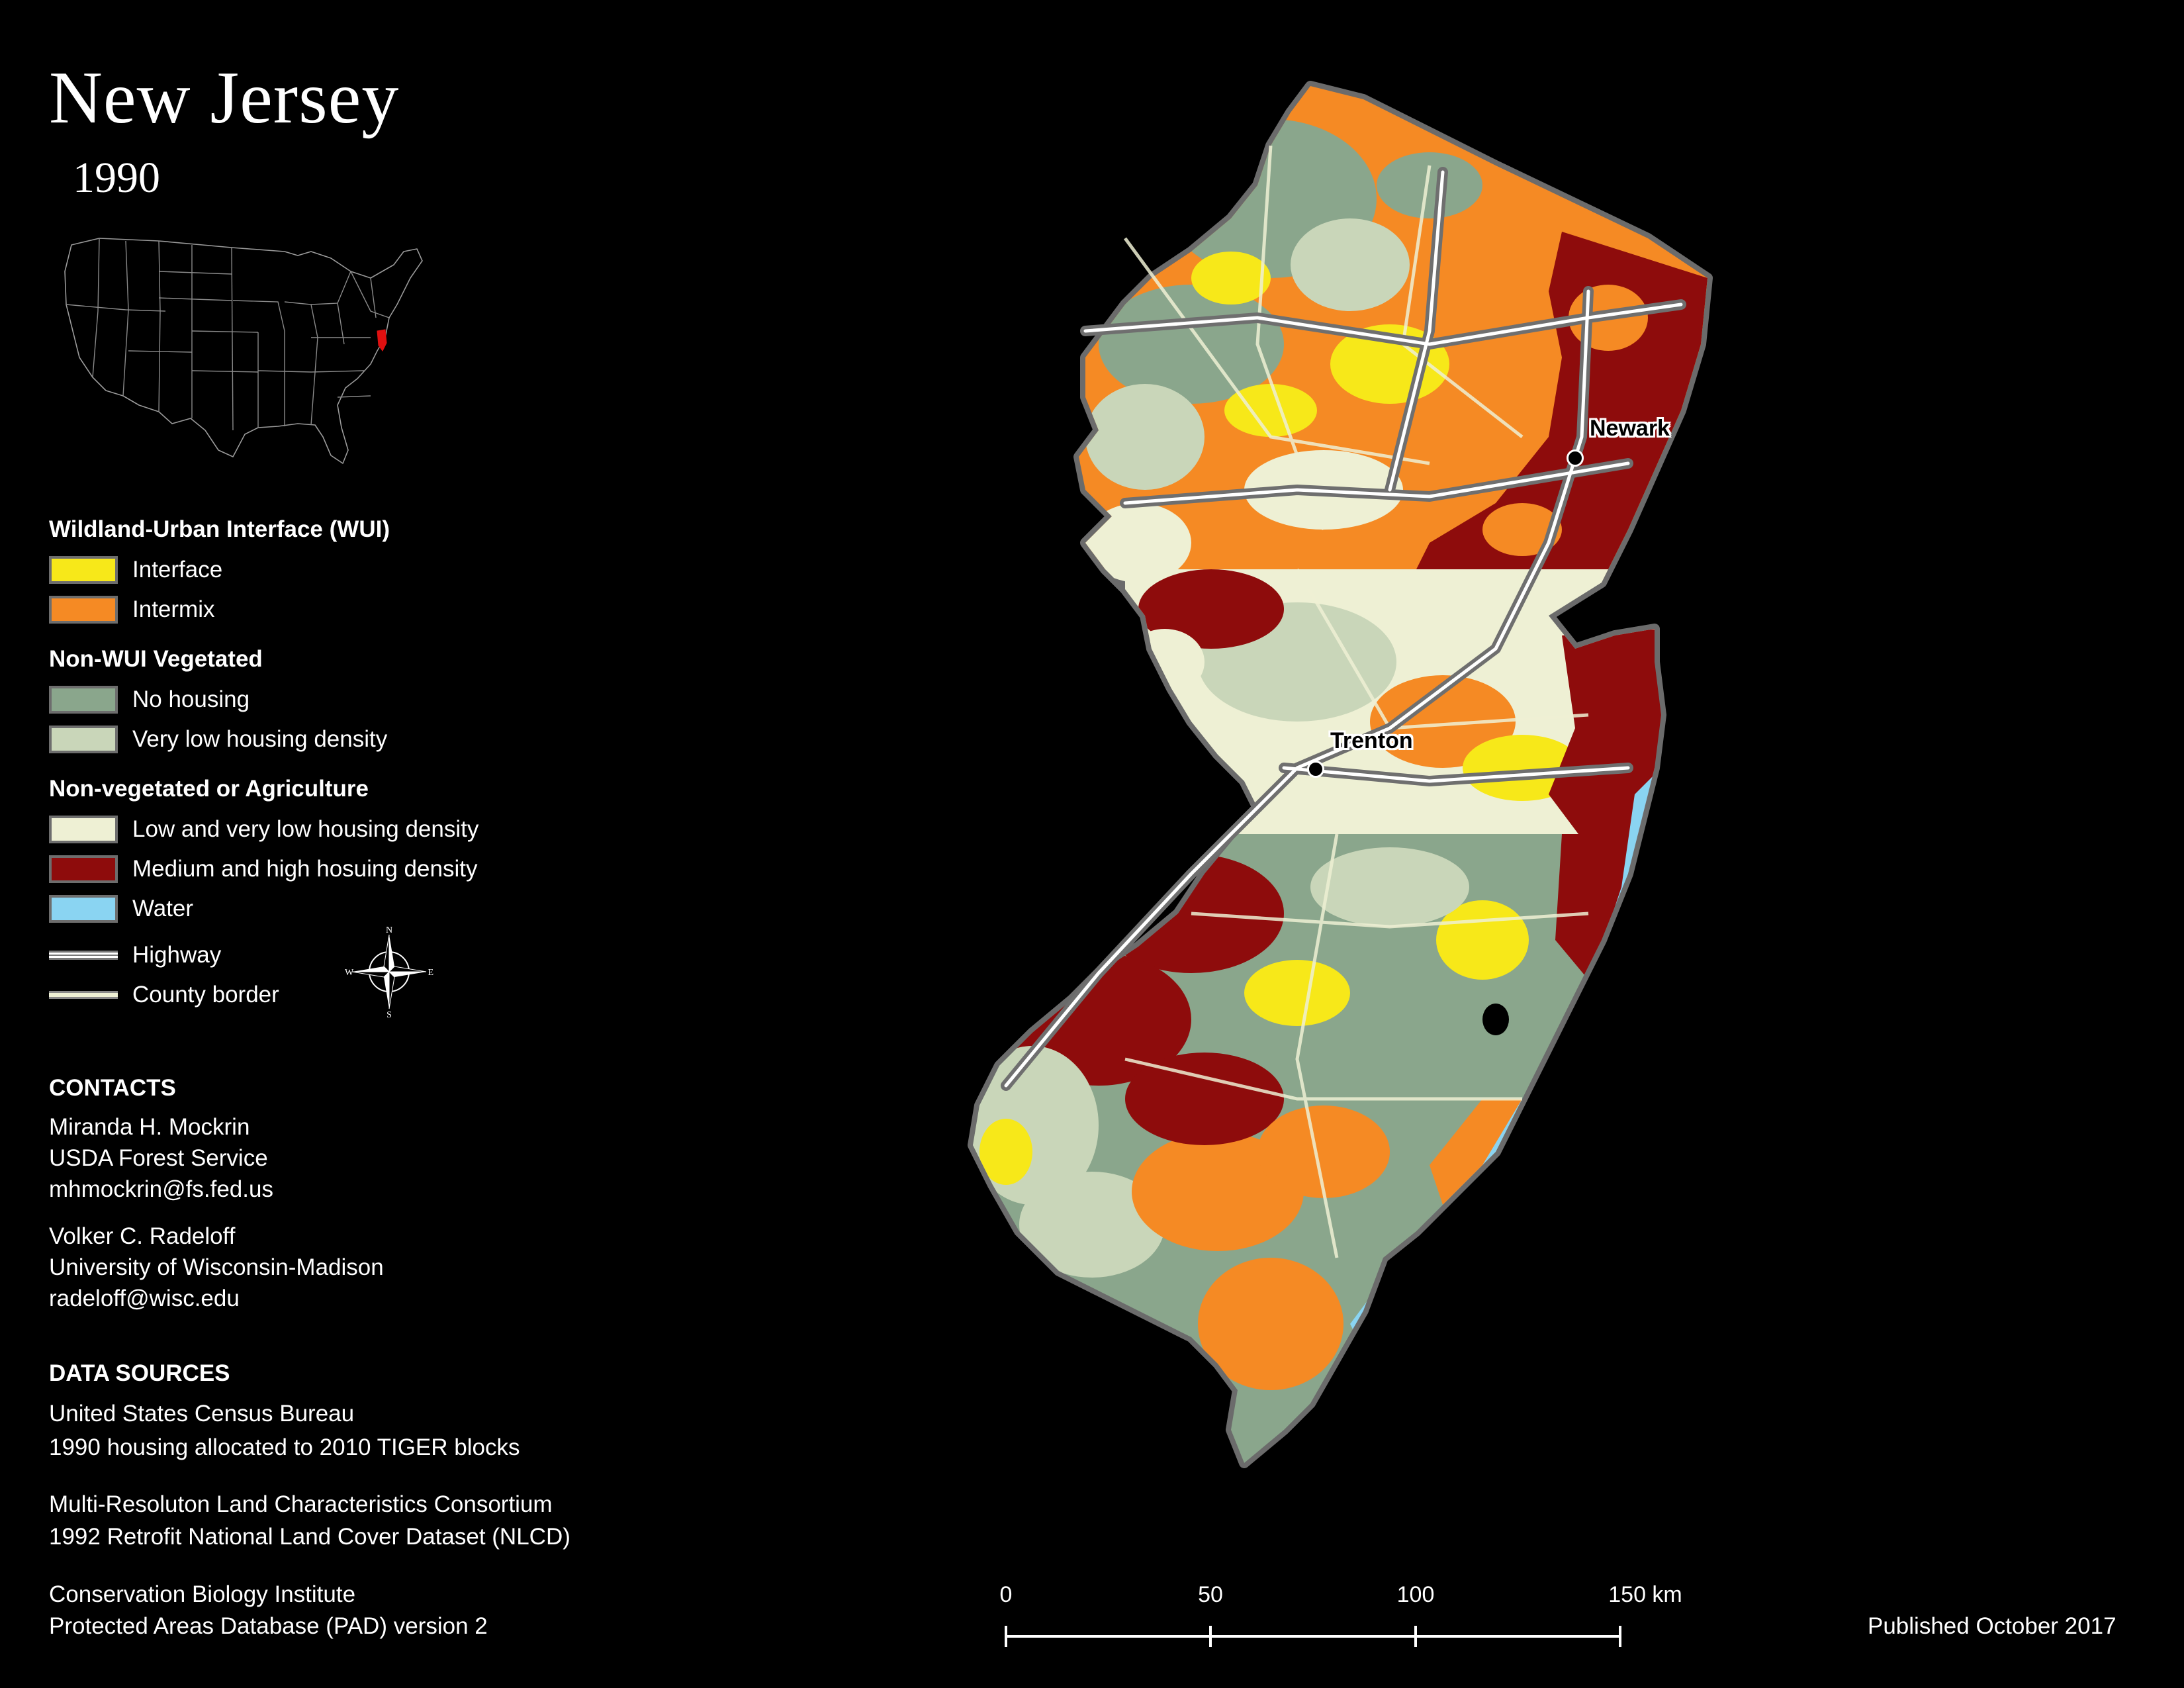  What do you see at coordinates (1416, 1594) in the screenshot?
I see `scale-label: 100` at bounding box center [1416, 1594].